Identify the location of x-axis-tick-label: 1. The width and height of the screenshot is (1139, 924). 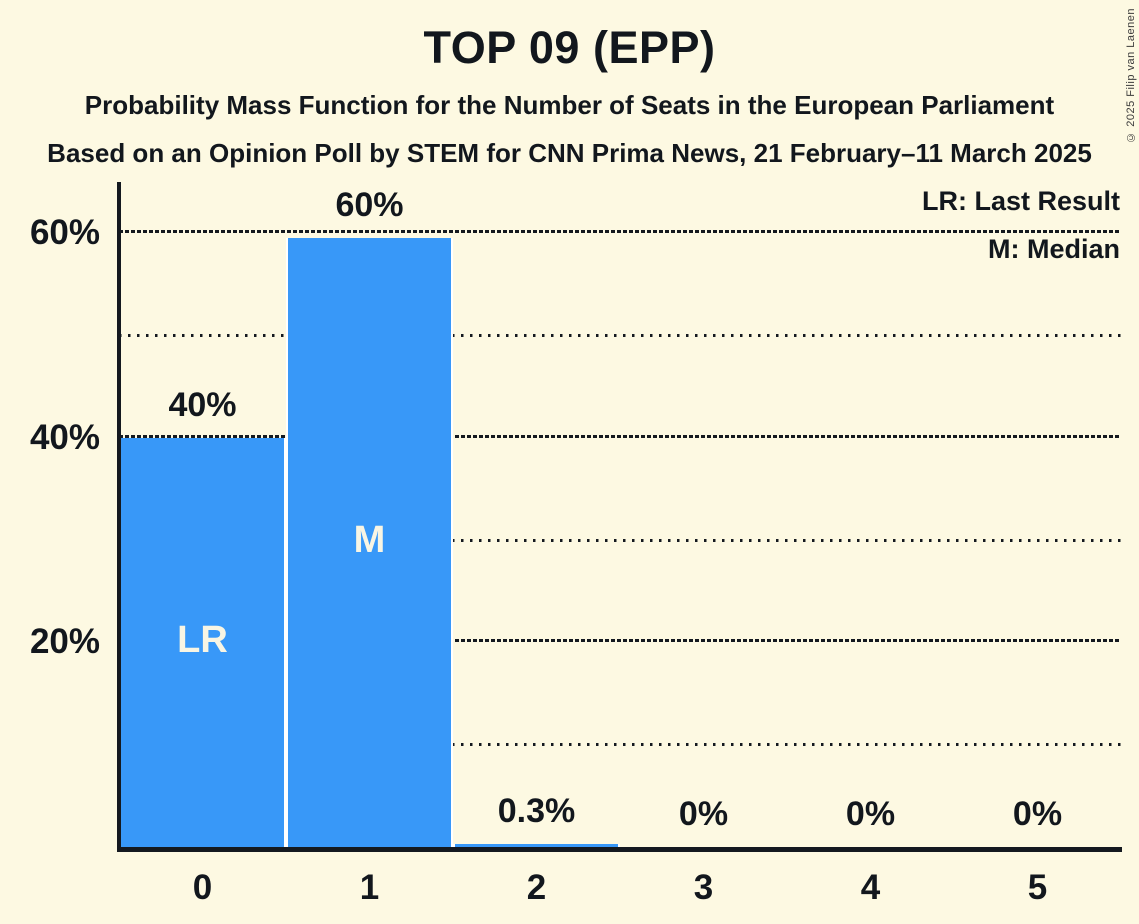
(369, 887).